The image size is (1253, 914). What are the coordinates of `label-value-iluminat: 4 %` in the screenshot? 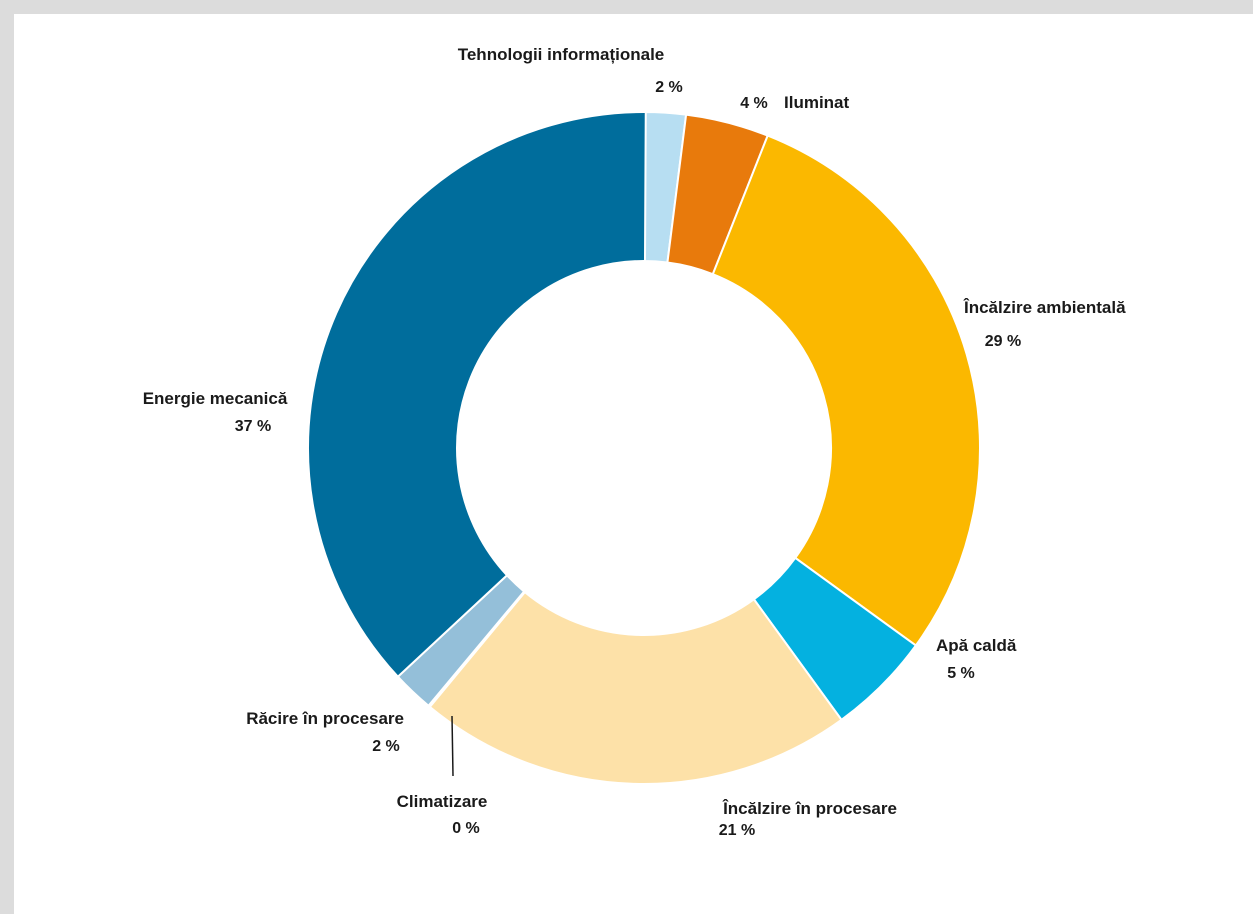 It's located at (754, 103).